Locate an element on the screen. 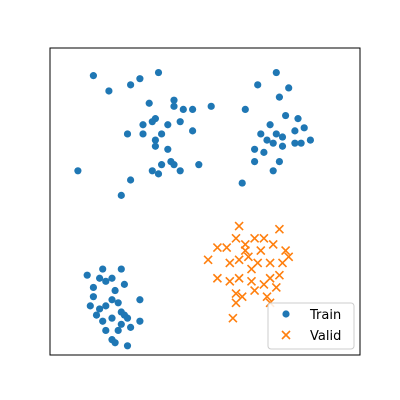  legend-symbol-valid is located at coordinates (286, 335).